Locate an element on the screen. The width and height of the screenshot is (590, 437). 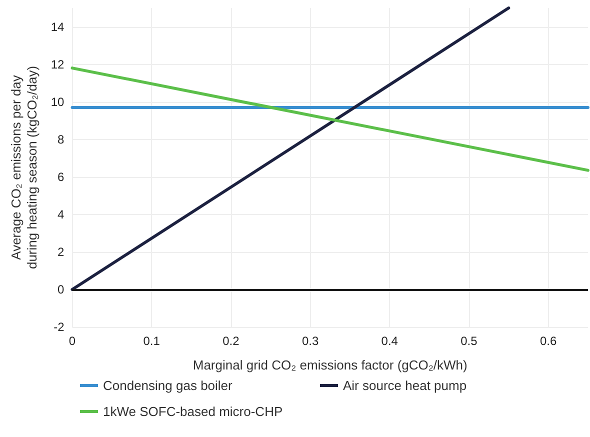
x-tick-label: 0.6 is located at coordinates (548, 341).